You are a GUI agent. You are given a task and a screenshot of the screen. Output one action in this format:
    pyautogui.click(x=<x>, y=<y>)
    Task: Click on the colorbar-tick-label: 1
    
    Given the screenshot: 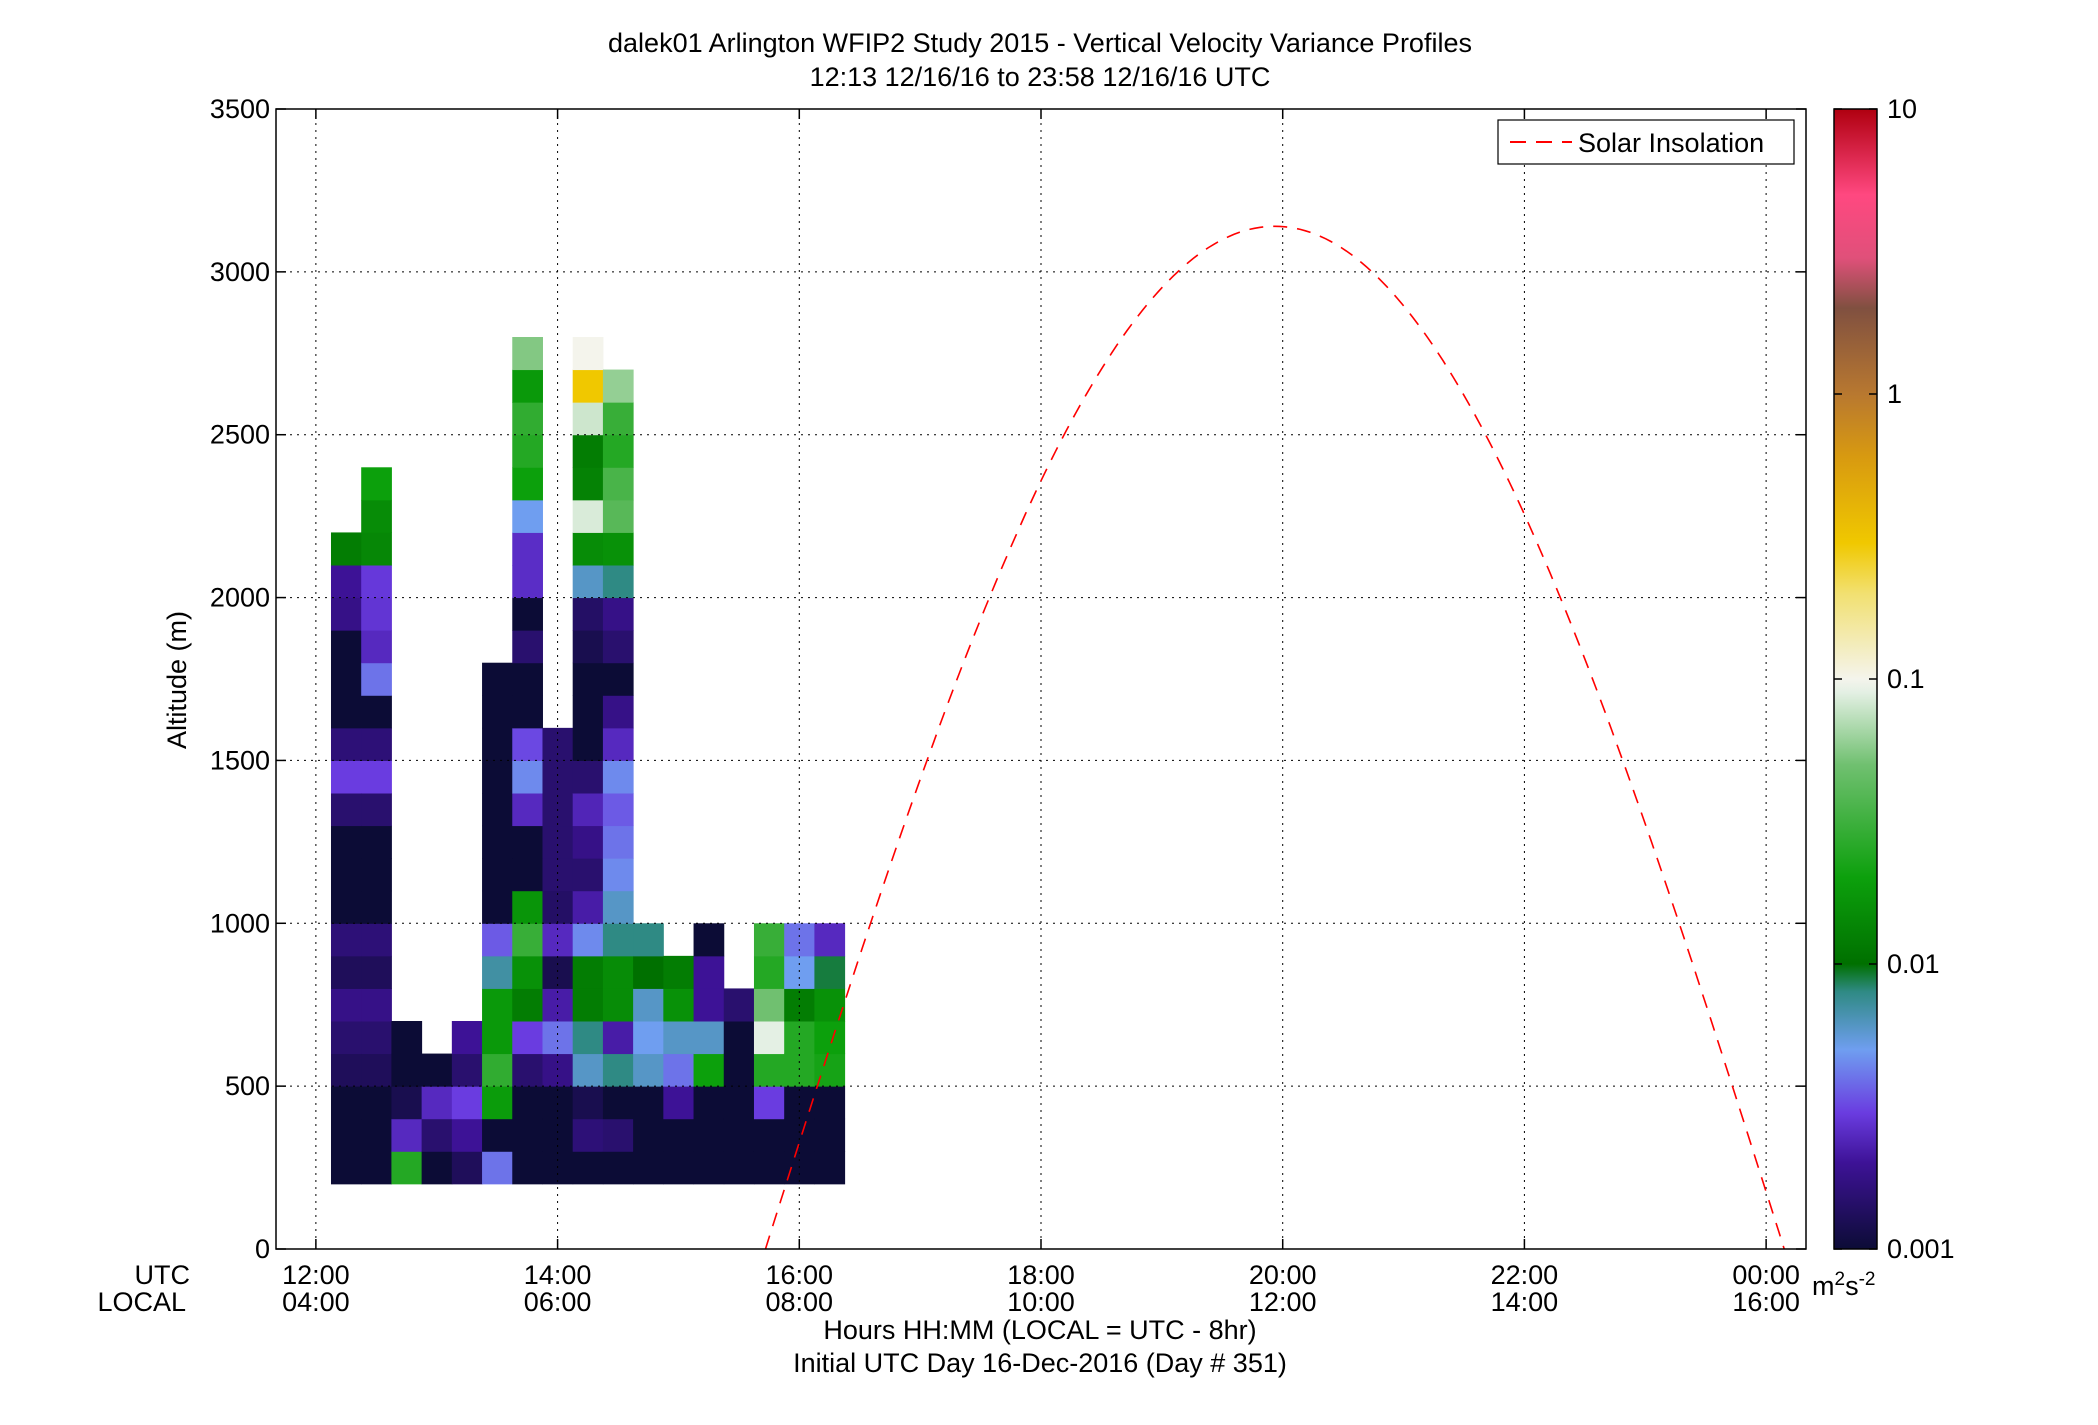 What is the action you would take?
    pyautogui.click(x=1894, y=394)
    